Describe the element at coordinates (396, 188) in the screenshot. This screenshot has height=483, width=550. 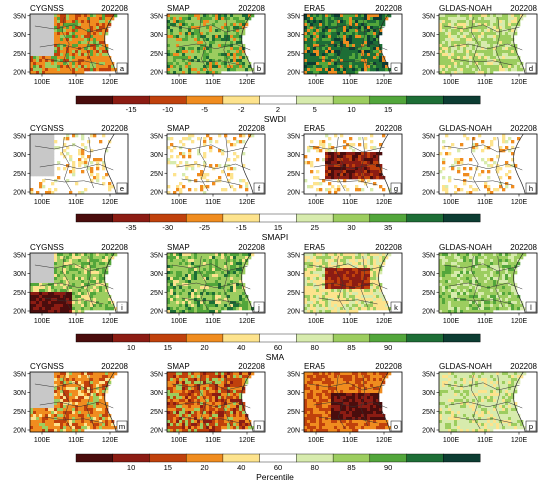
I see `panel-letter-box` at that location.